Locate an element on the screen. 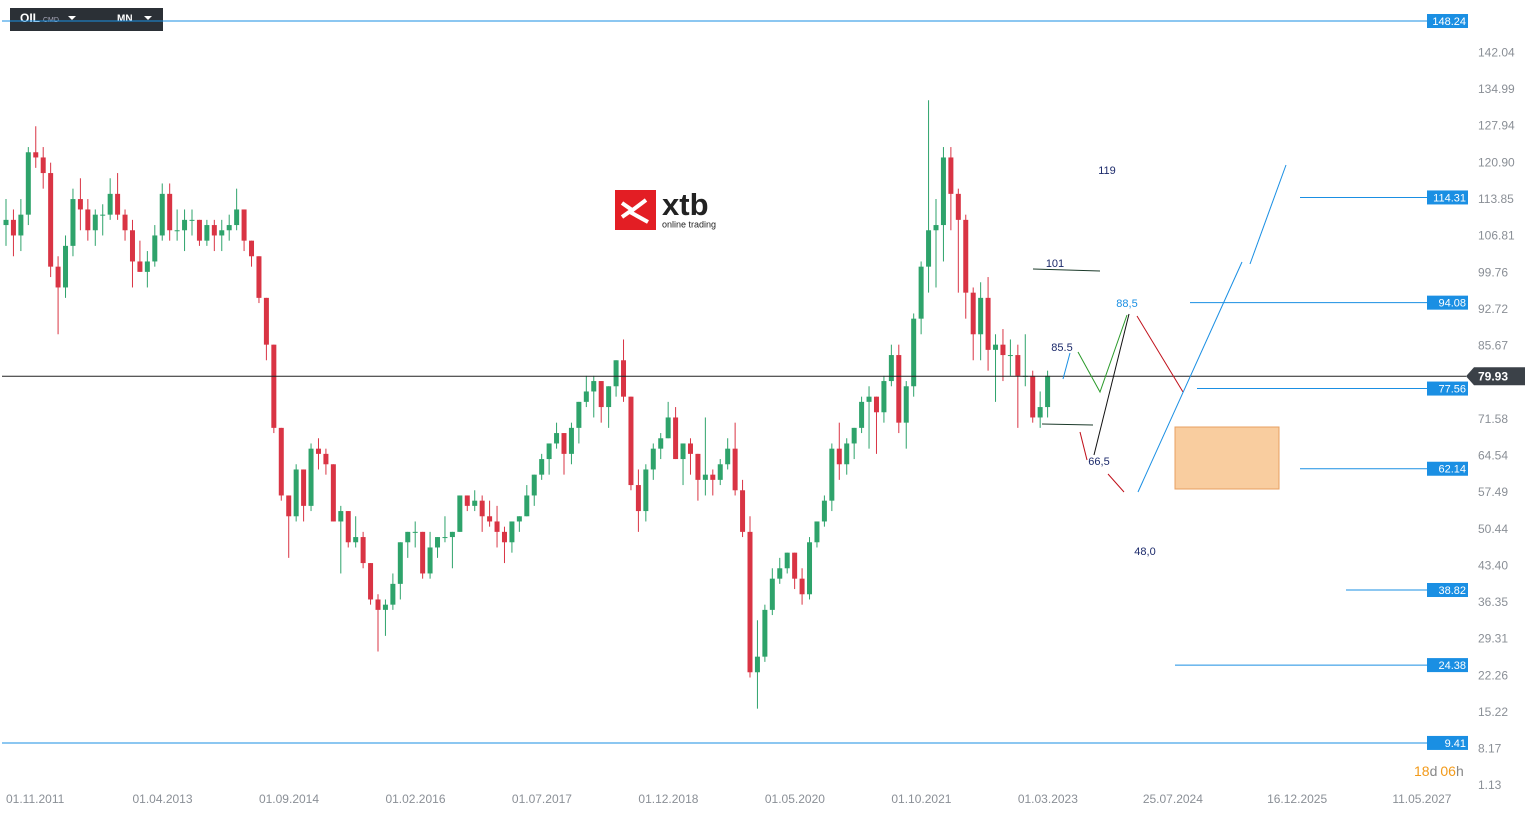  y-tick-label: 1.13 is located at coordinates (1490, 785).